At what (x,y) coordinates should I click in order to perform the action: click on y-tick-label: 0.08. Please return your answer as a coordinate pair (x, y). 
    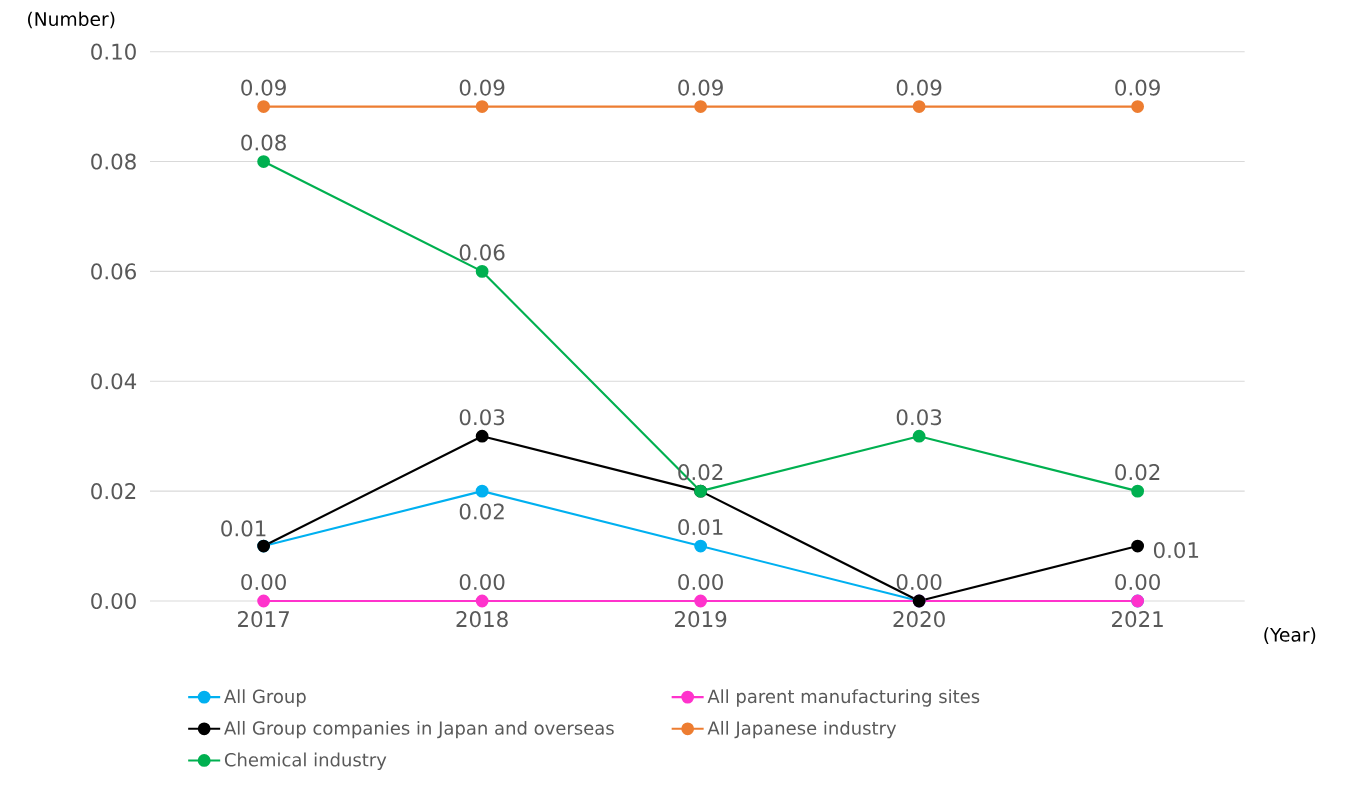
    Looking at the image, I should click on (113, 161).